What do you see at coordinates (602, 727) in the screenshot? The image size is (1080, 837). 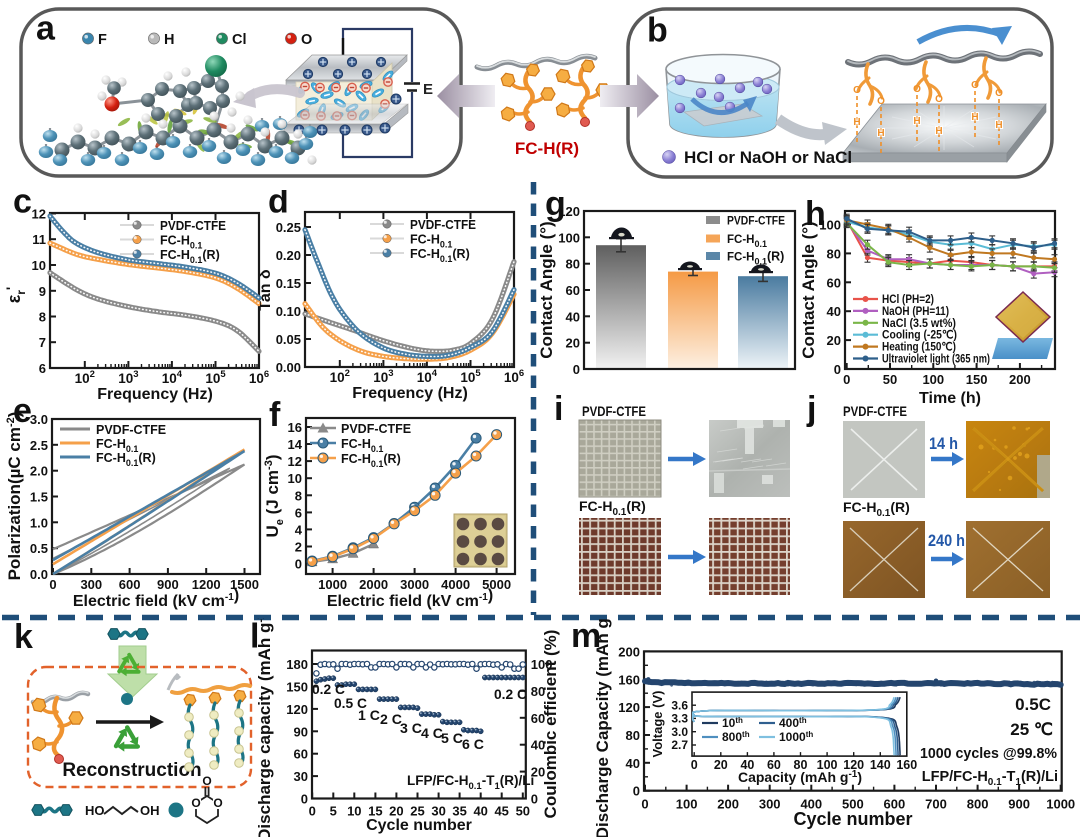 I see `svg-text: Discharge Capacity (mAh g-1)` at bounding box center [602, 727].